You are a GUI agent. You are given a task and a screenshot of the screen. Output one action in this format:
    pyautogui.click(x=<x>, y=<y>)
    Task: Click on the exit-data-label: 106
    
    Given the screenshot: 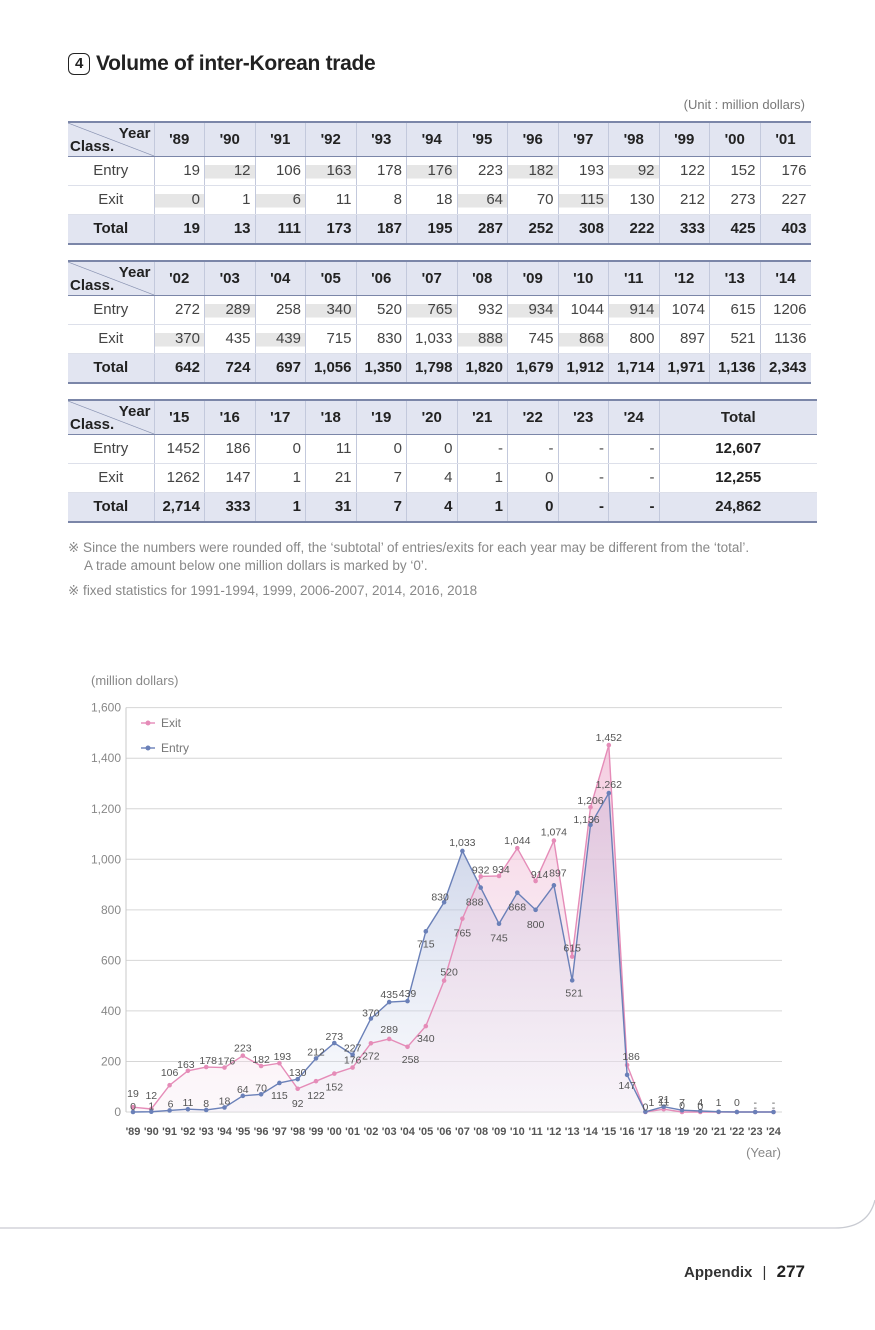 What is the action you would take?
    pyautogui.click(x=170, y=1073)
    